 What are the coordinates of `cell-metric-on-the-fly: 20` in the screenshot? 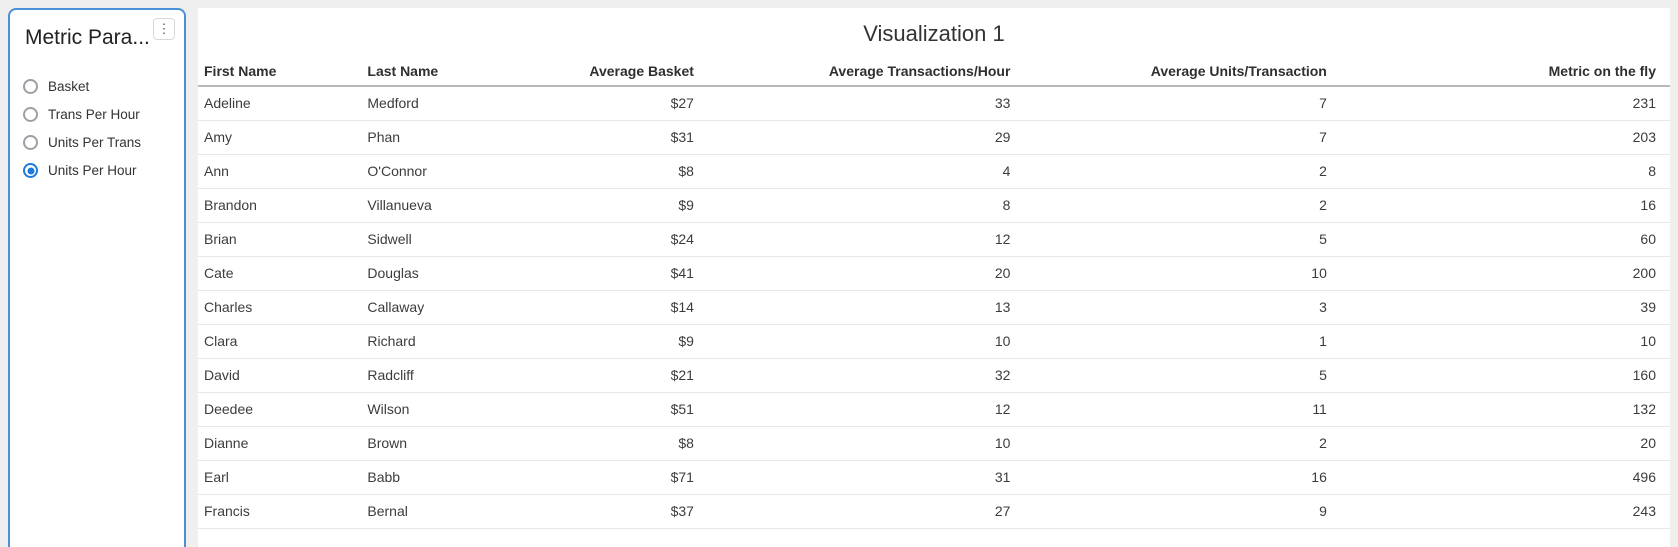 It's located at (1501, 443).